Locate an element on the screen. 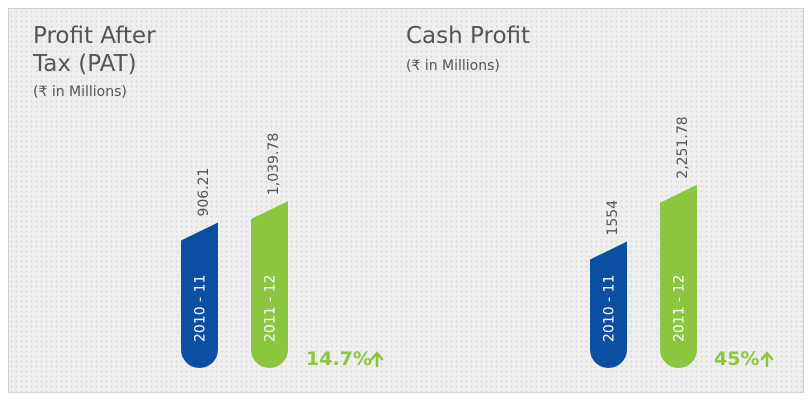 Image resolution: width=809 pixels, height=401 pixels. value-label-pat-2011-12: 1,039.78 is located at coordinates (274, 164).